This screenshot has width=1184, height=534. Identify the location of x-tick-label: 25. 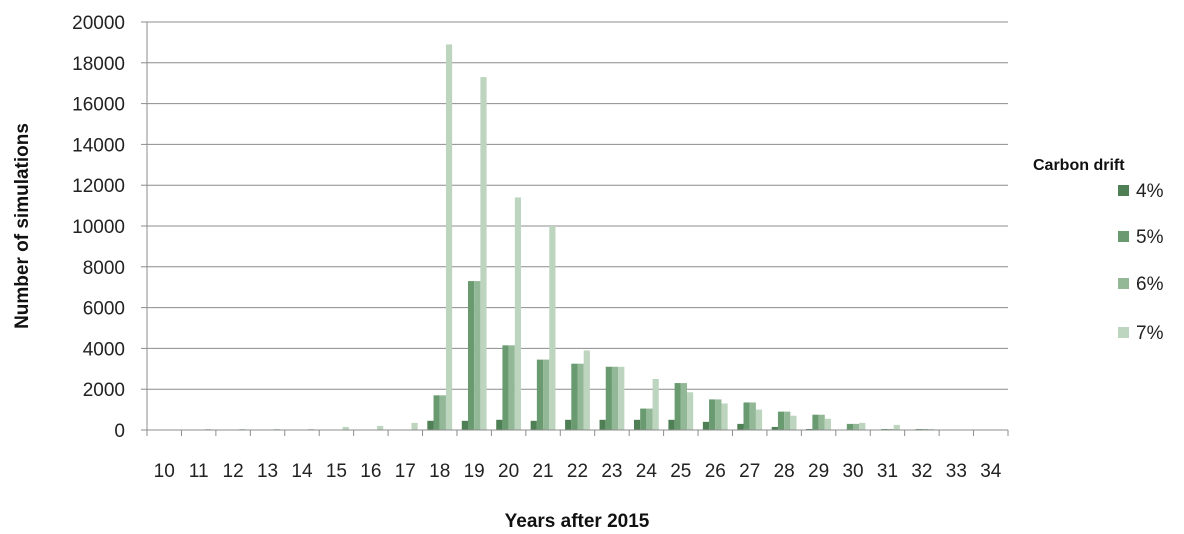
(680, 471).